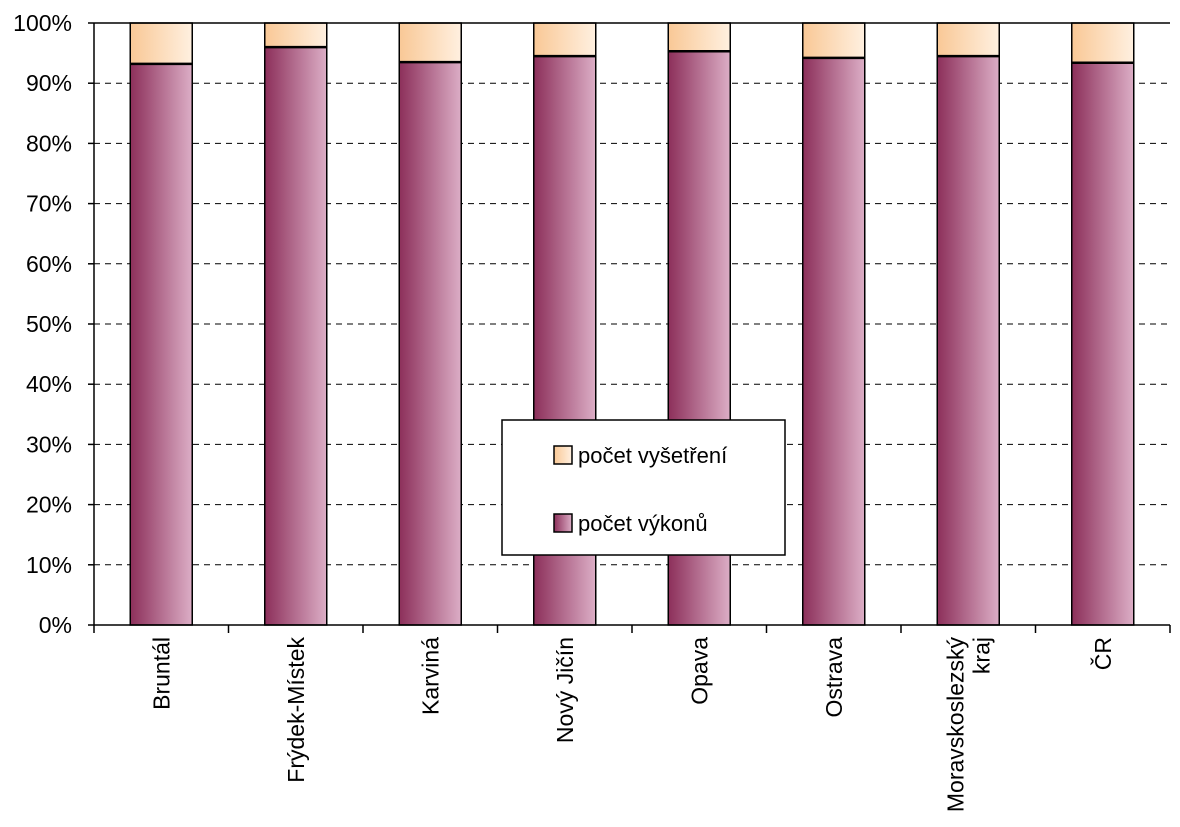  I want to click on y-tick-label: 0%, so click(55, 625).